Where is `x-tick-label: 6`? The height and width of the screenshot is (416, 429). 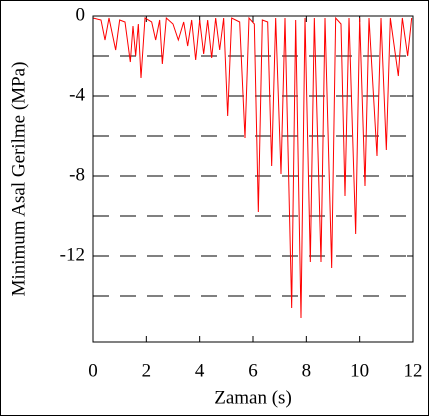 x-tick-label: 6 is located at coordinates (253, 370).